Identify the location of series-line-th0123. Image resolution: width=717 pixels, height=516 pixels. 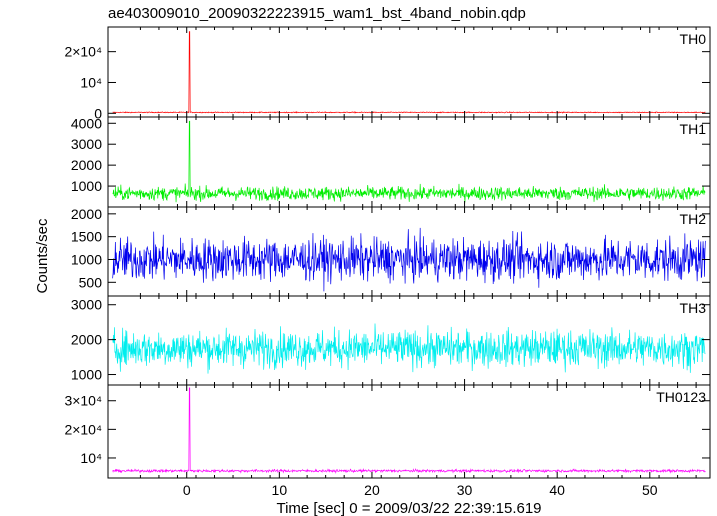
(409, 430).